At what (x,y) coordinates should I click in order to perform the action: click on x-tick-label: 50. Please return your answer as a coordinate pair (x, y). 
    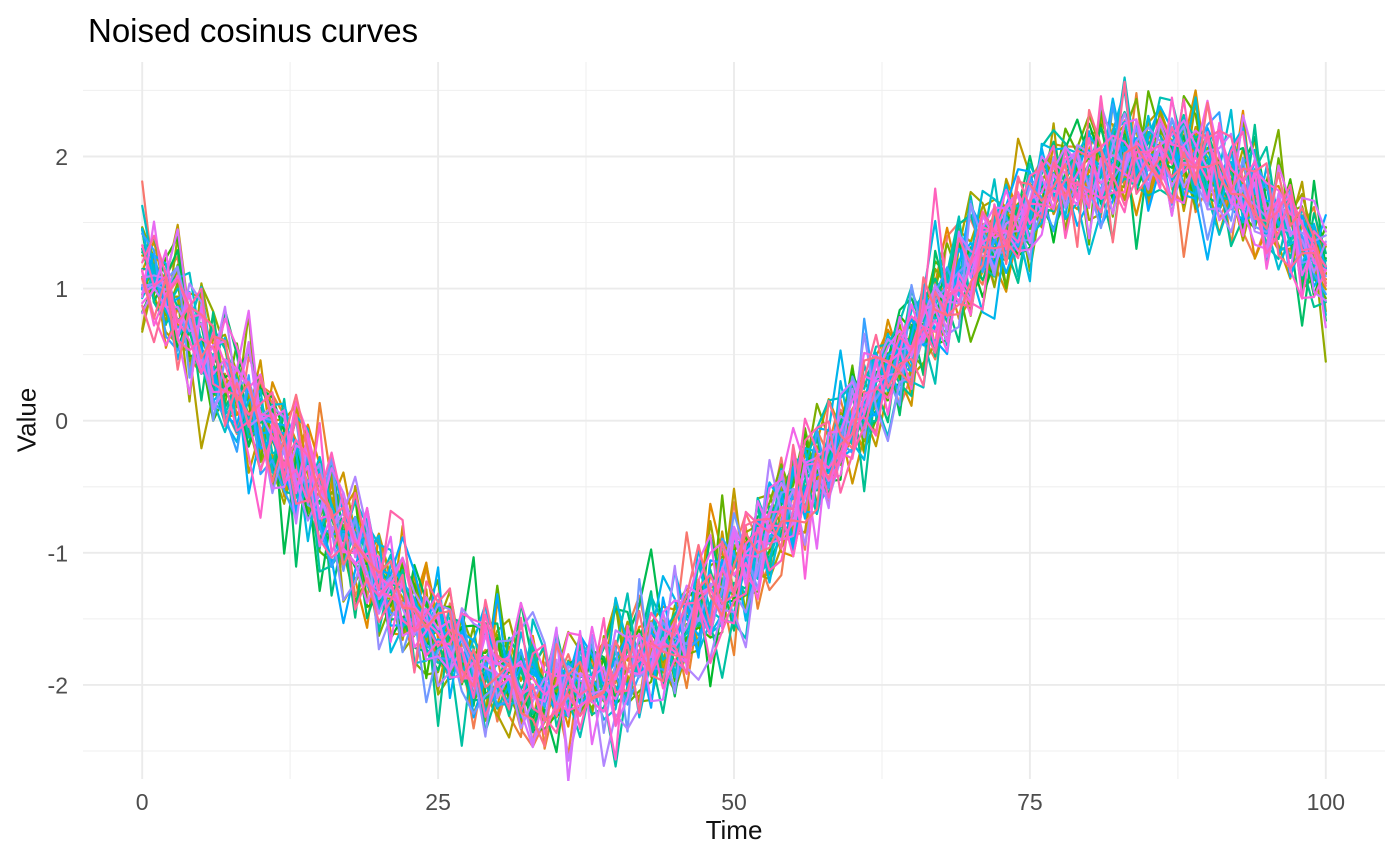
    Looking at the image, I should click on (734, 802).